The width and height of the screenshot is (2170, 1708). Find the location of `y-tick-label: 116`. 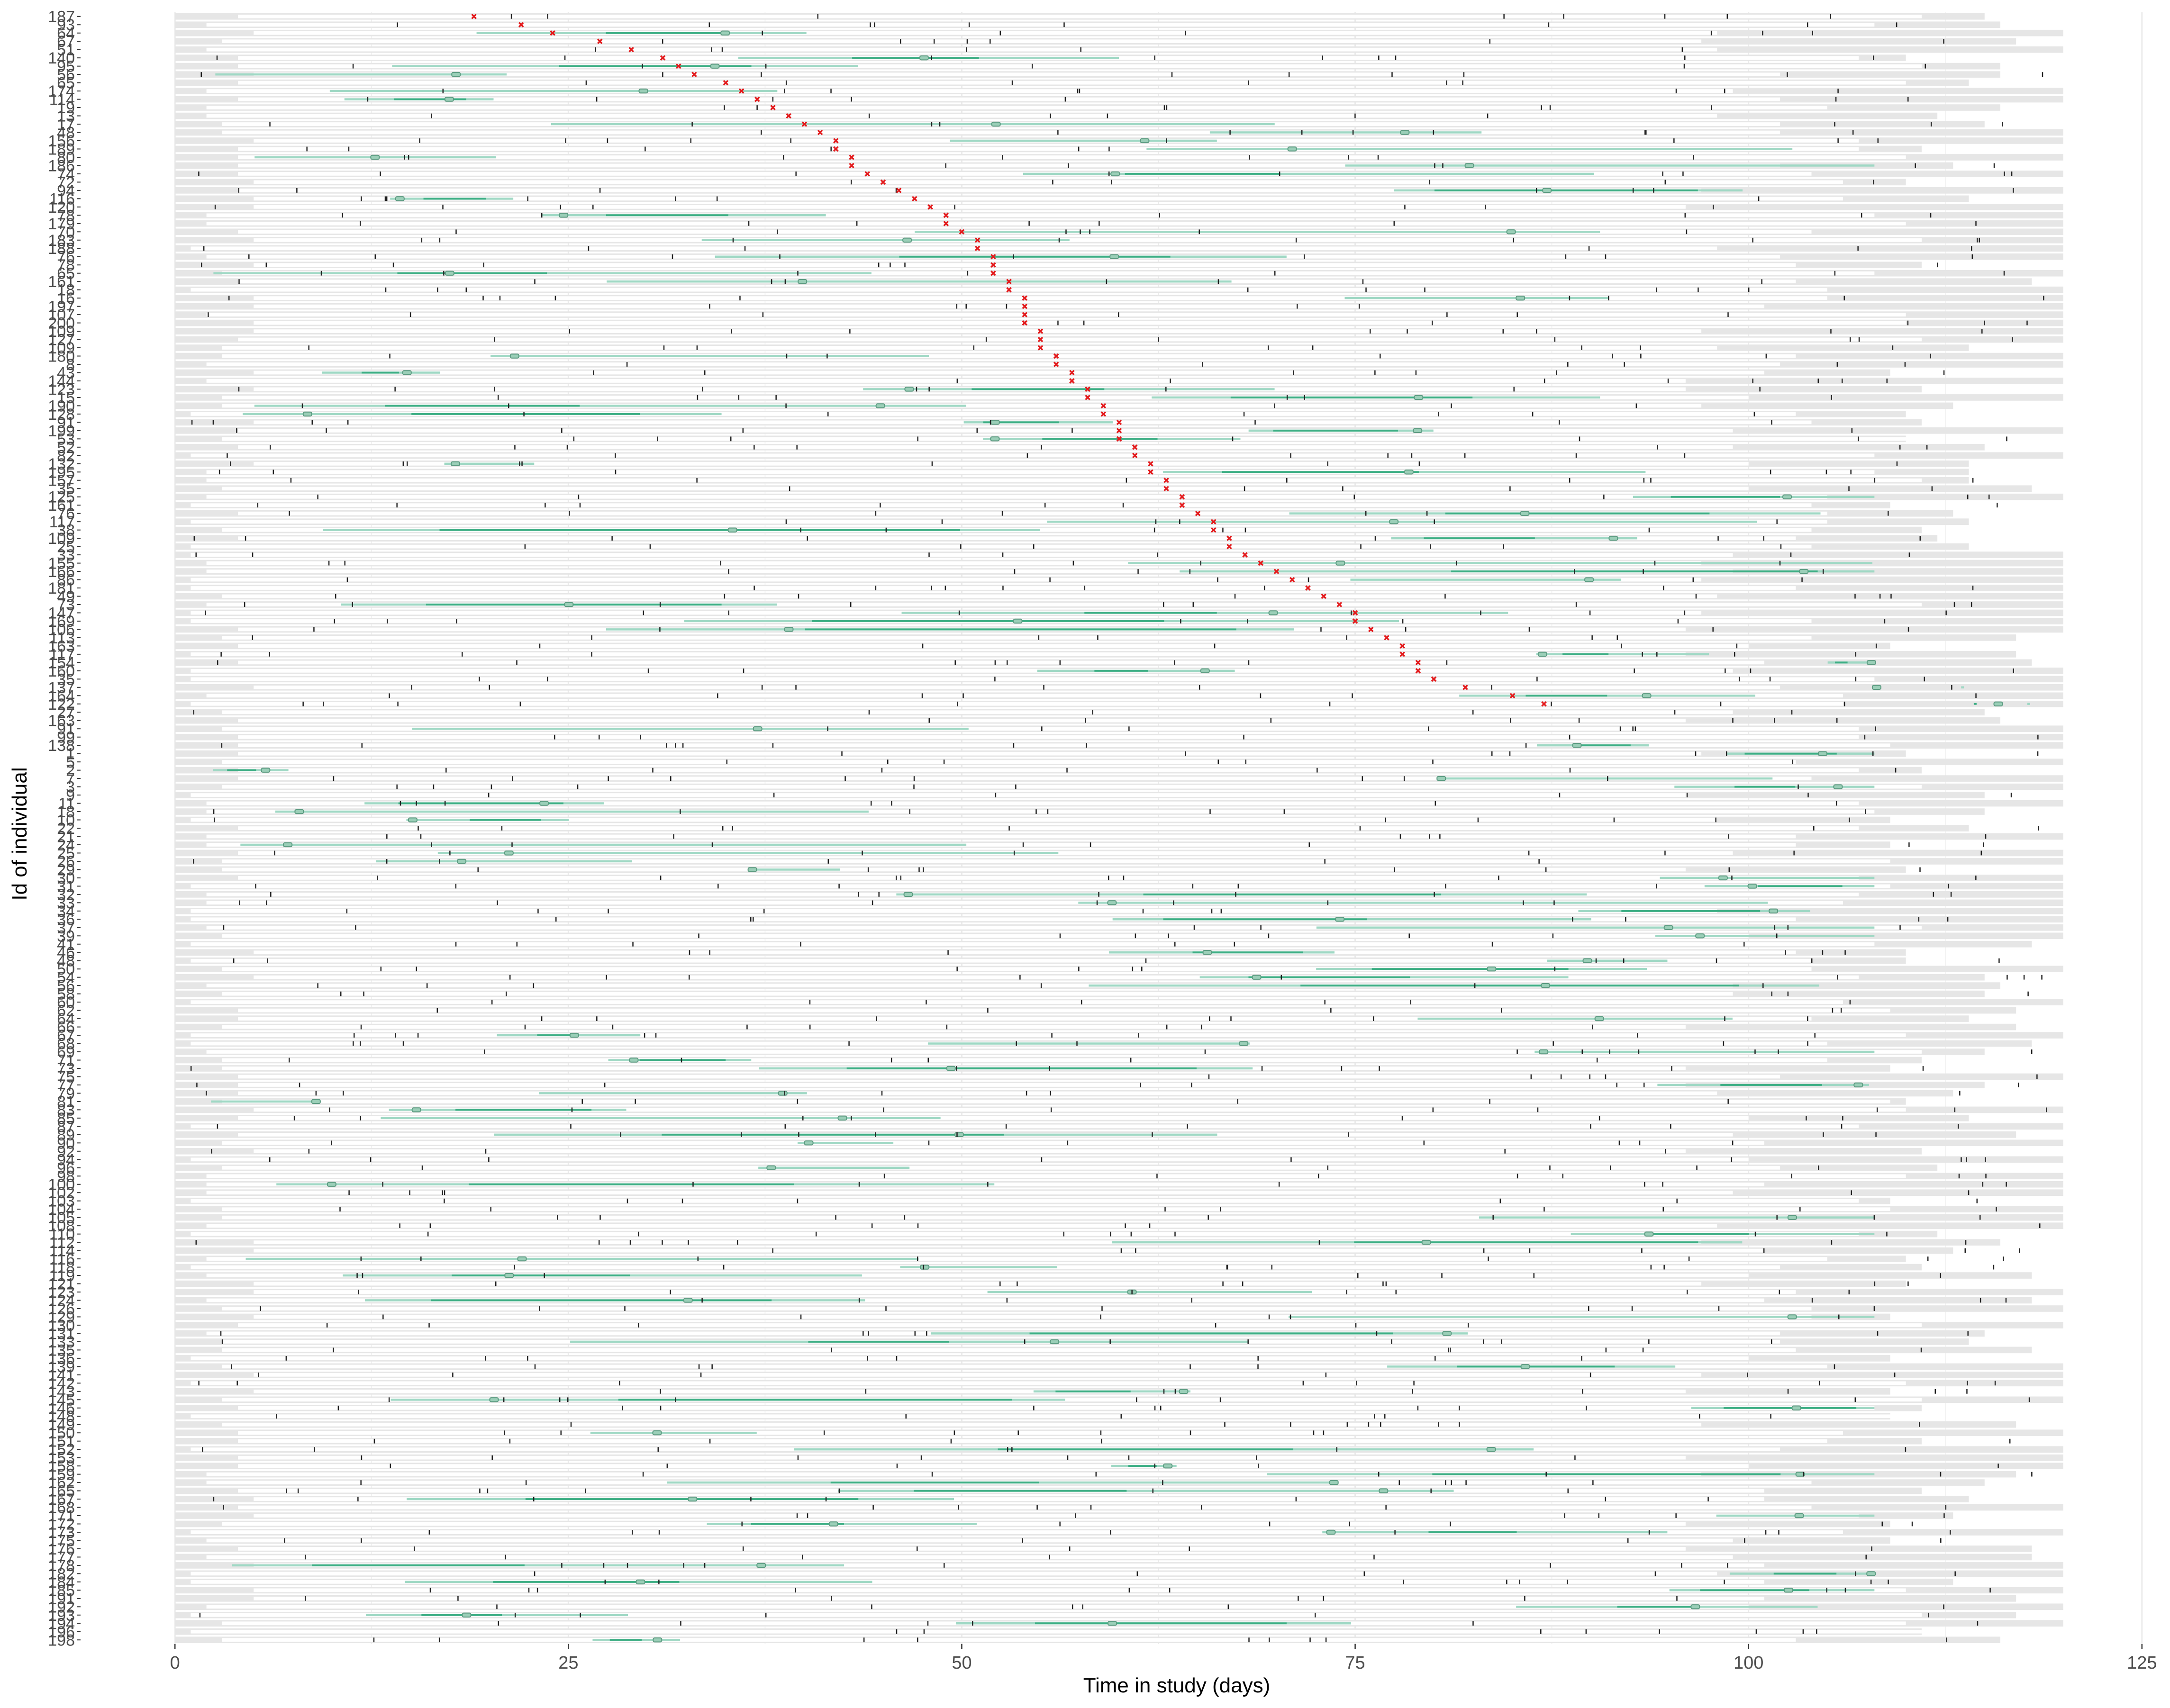

y-tick-label: 116 is located at coordinates (62, 199).